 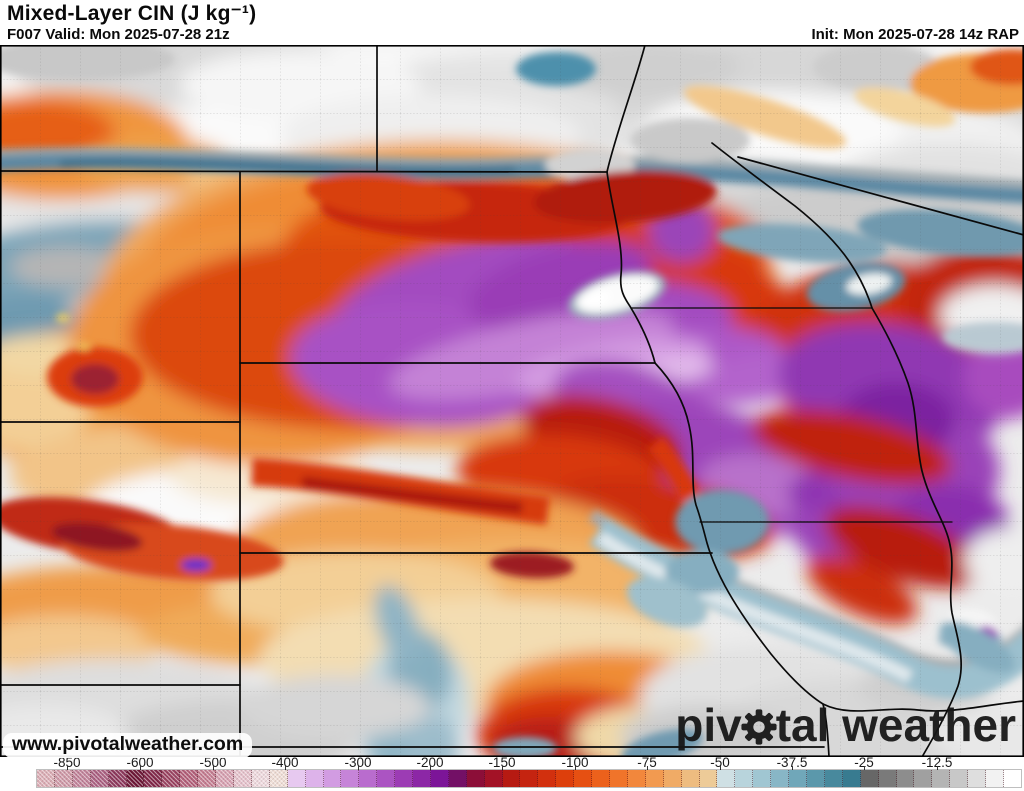 What do you see at coordinates (937, 762) in the screenshot?
I see `colorbar-tick-label: -12.5` at bounding box center [937, 762].